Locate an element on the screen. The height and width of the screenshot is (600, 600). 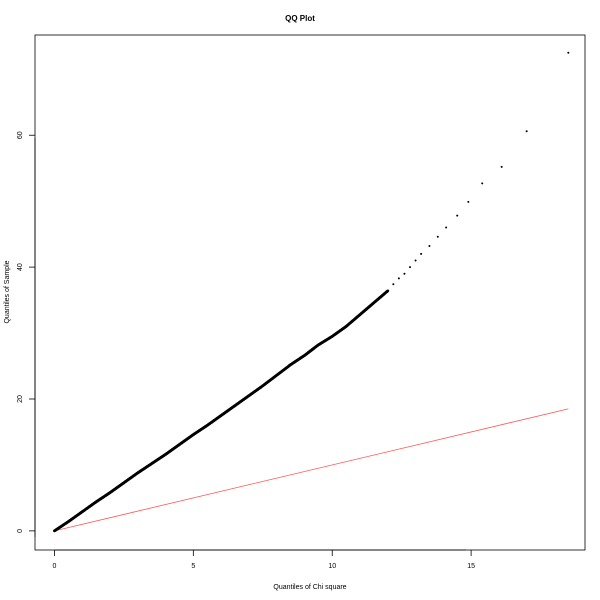
x-tick-label: 10 is located at coordinates (332, 566).